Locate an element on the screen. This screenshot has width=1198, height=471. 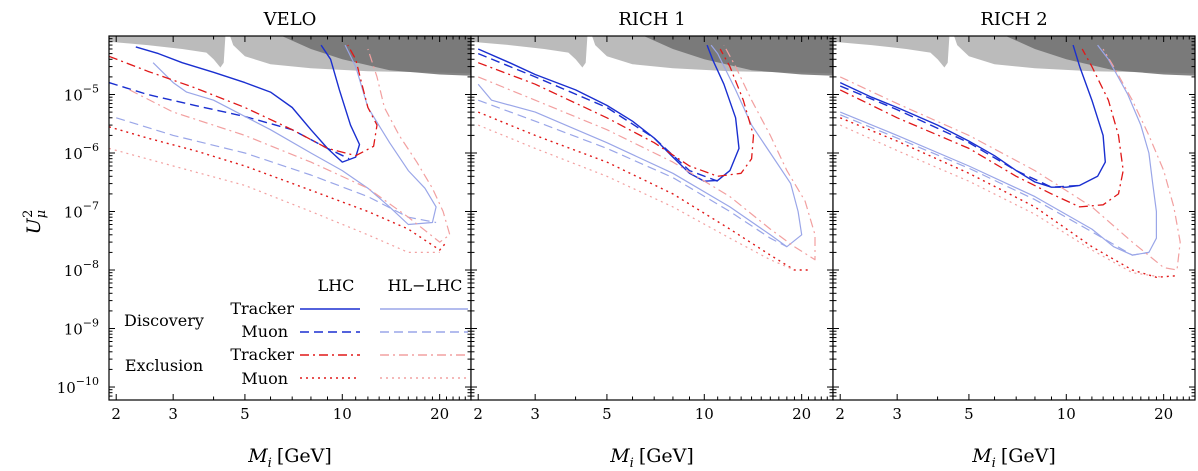
panel-title: VELO is located at coordinates (290, 19).